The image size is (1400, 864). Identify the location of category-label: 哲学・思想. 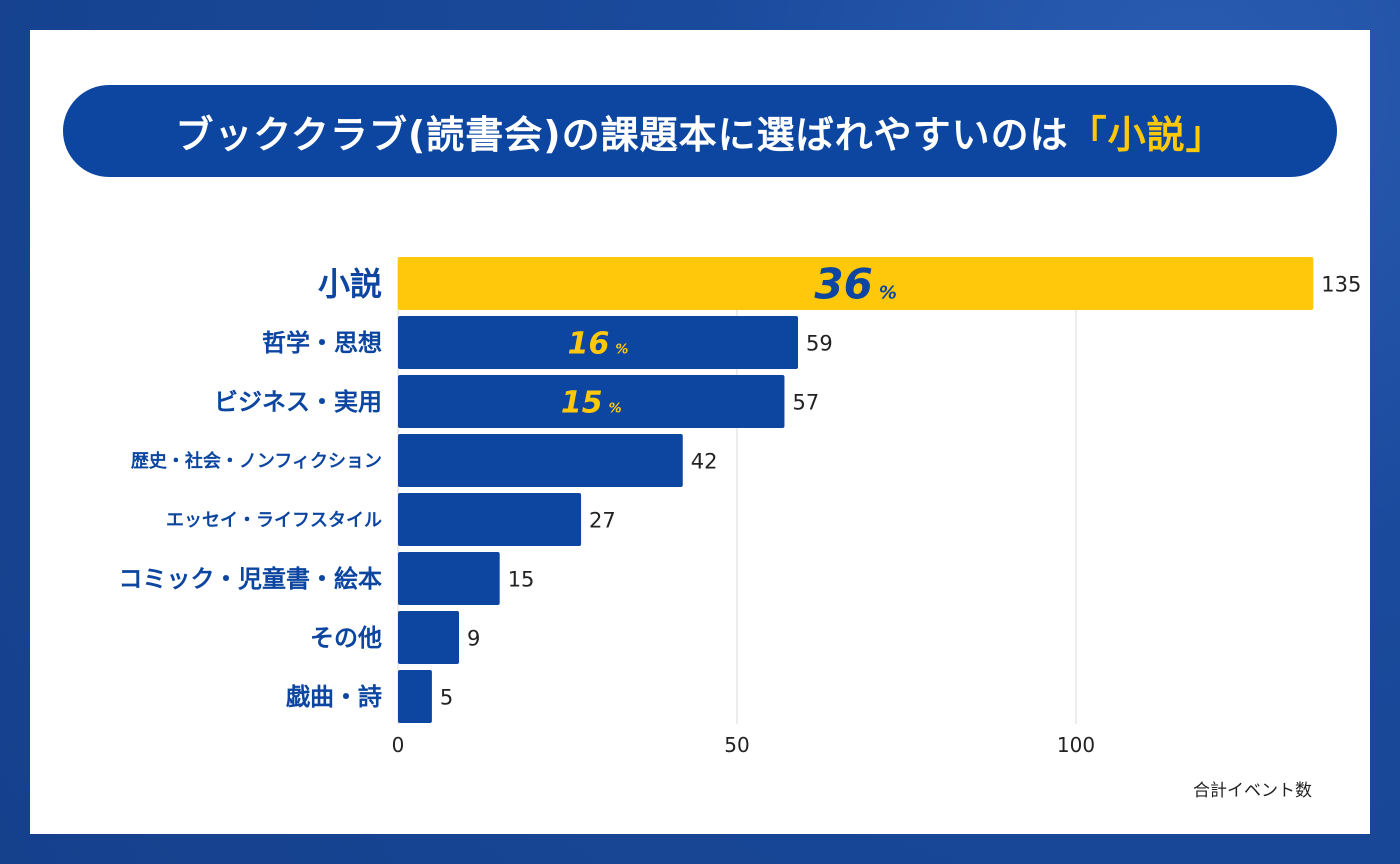
(322, 343).